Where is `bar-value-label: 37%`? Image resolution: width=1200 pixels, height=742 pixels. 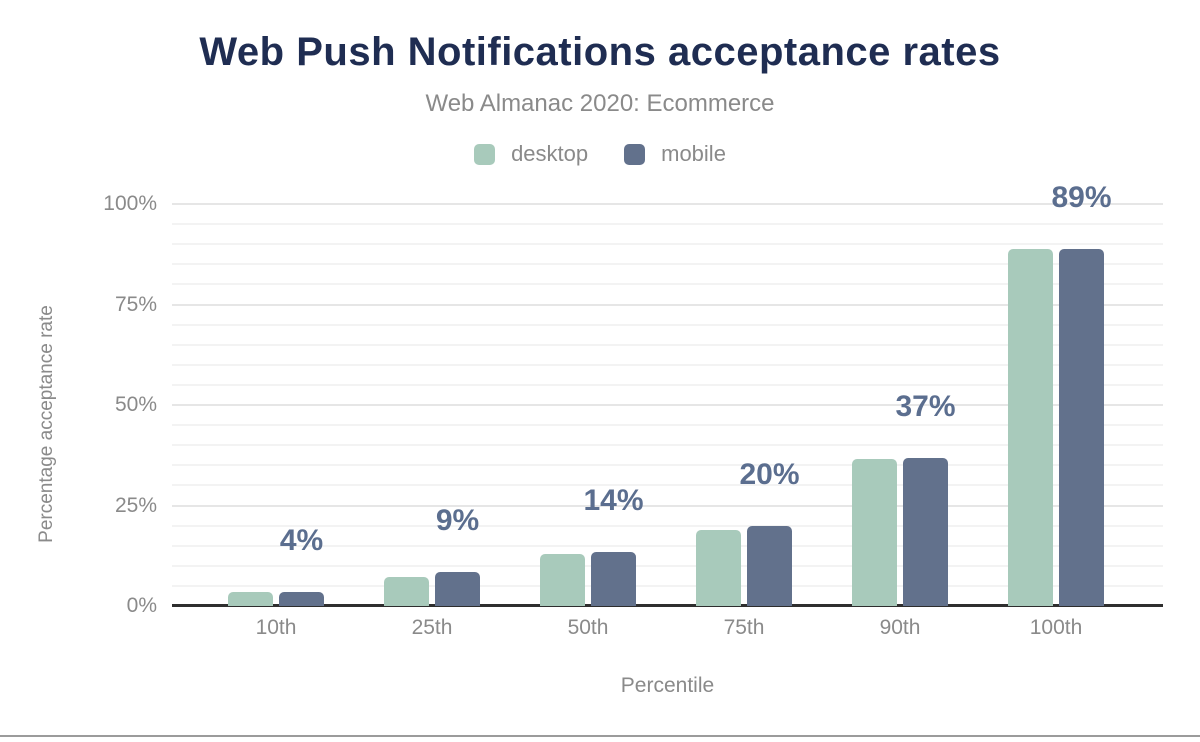 bar-value-label: 37% is located at coordinates (925, 407).